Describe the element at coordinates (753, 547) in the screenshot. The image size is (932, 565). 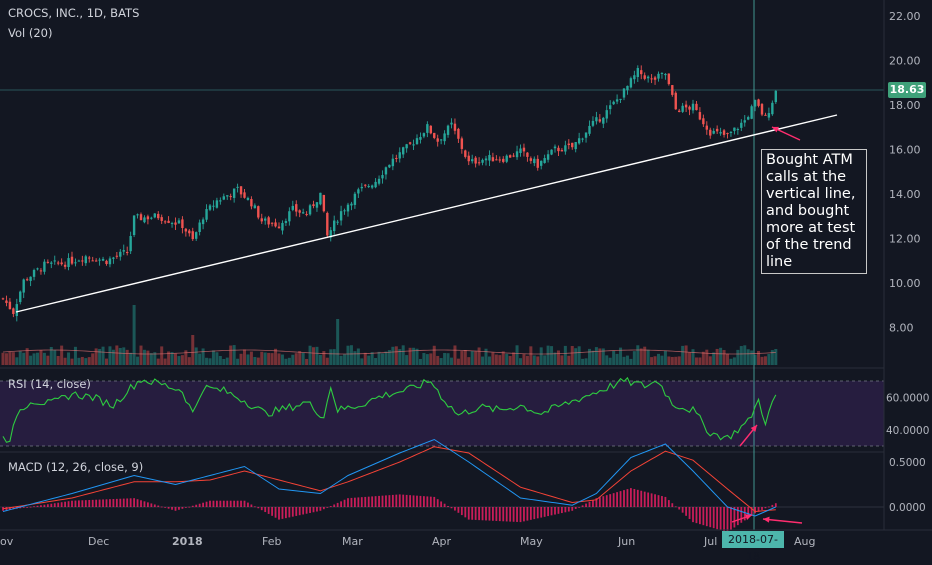
I see `crosshair-date-label: 2018-07-18` at that location.